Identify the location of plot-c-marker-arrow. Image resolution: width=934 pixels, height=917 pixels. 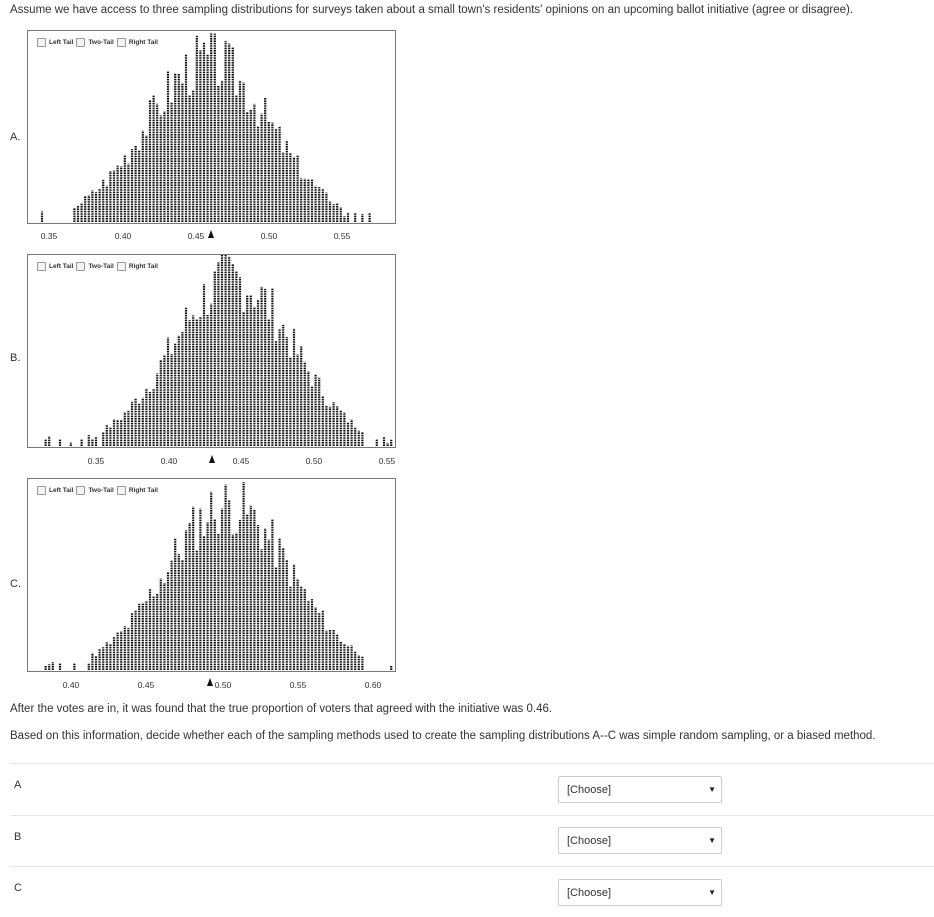
(210, 682).